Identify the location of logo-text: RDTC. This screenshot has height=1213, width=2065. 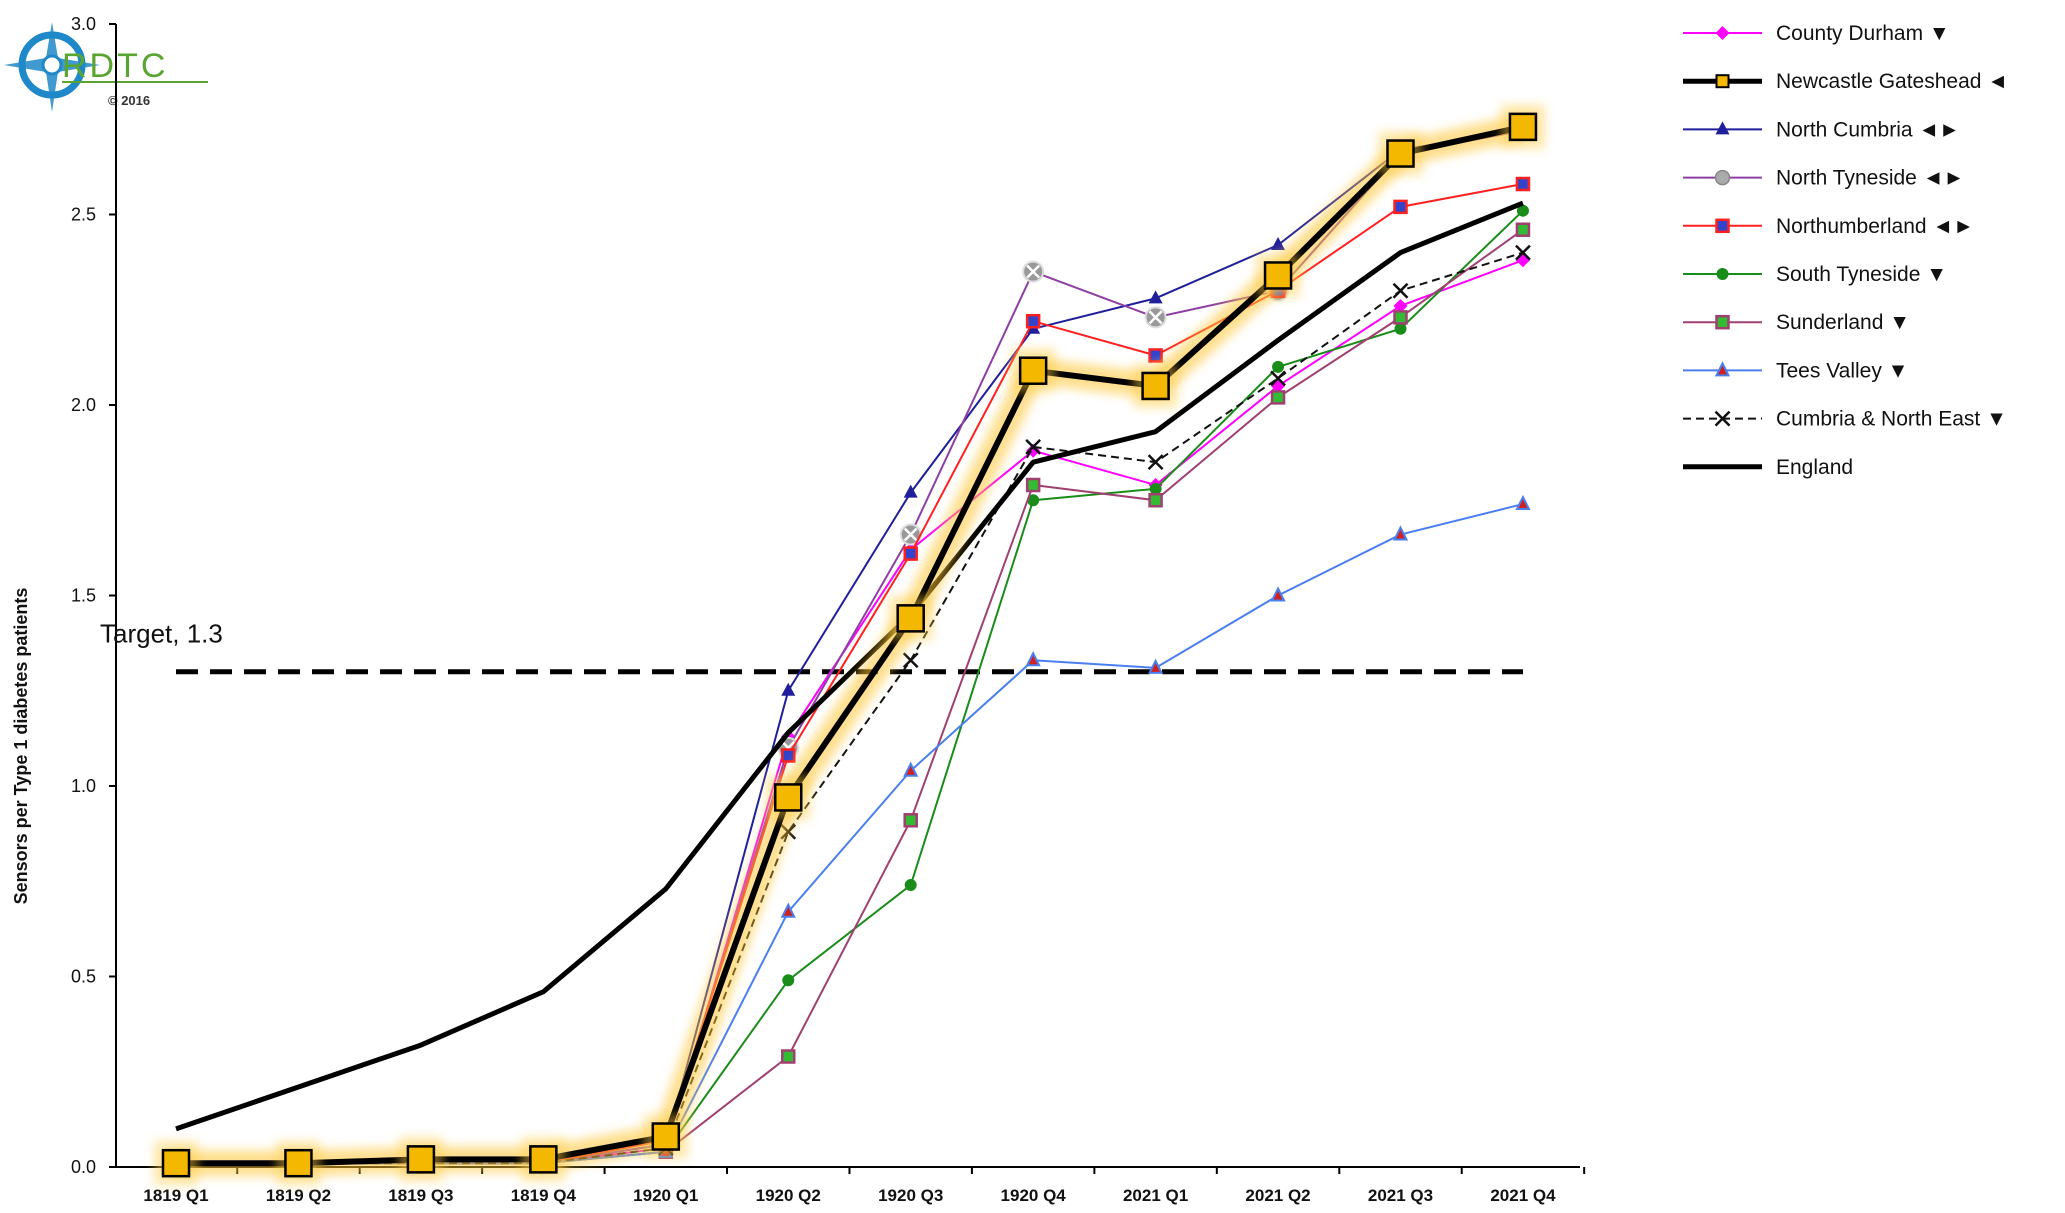
(115, 66).